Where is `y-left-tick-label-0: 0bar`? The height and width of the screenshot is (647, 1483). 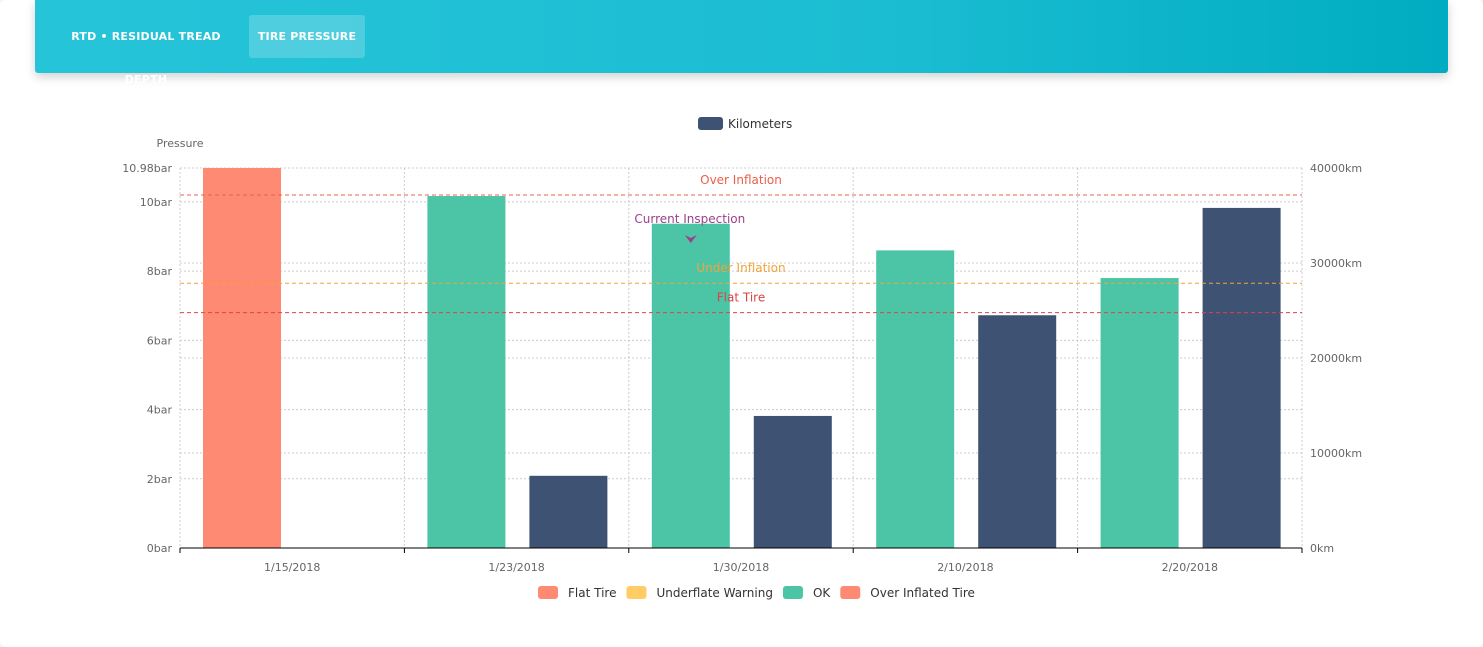
y-left-tick-label-0: 0bar is located at coordinates (160, 548).